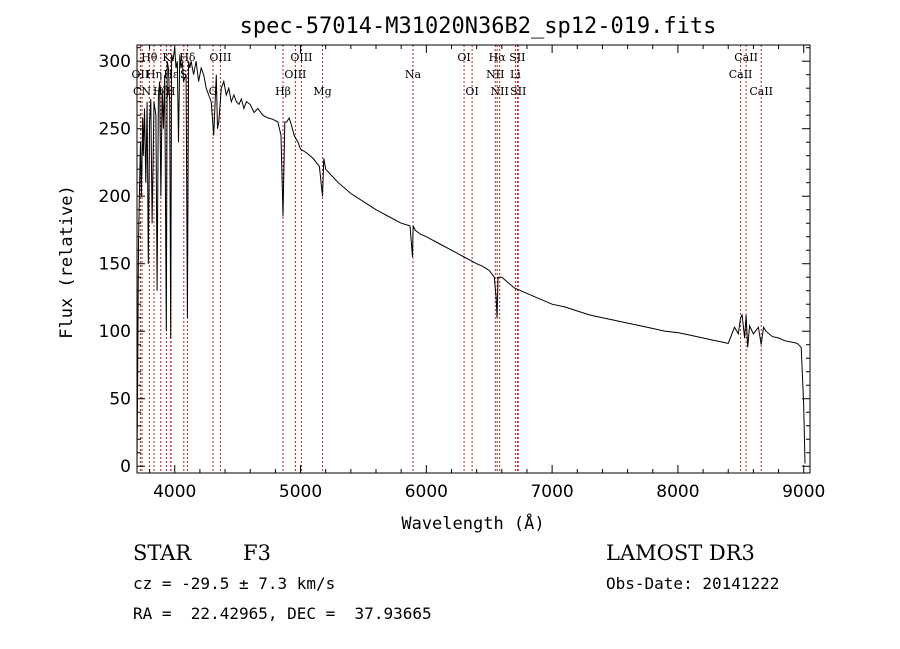  I want to click on emission-line-label: Hβ, so click(283, 91).